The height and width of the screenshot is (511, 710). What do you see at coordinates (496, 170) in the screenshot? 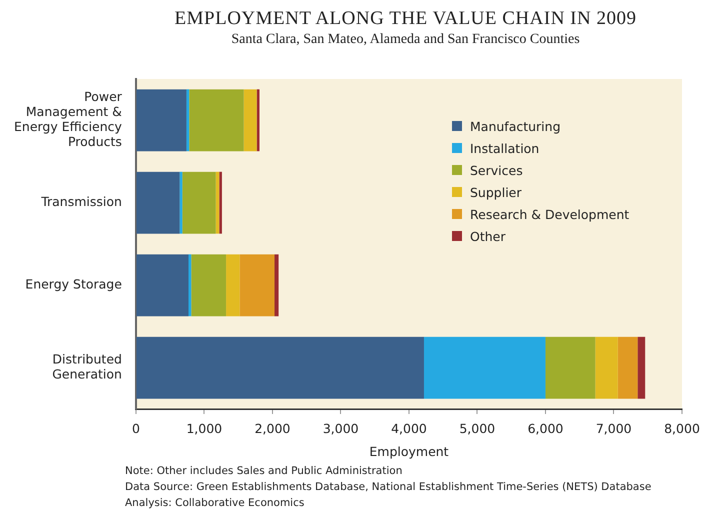
I see `legend-label: Services` at bounding box center [496, 170].